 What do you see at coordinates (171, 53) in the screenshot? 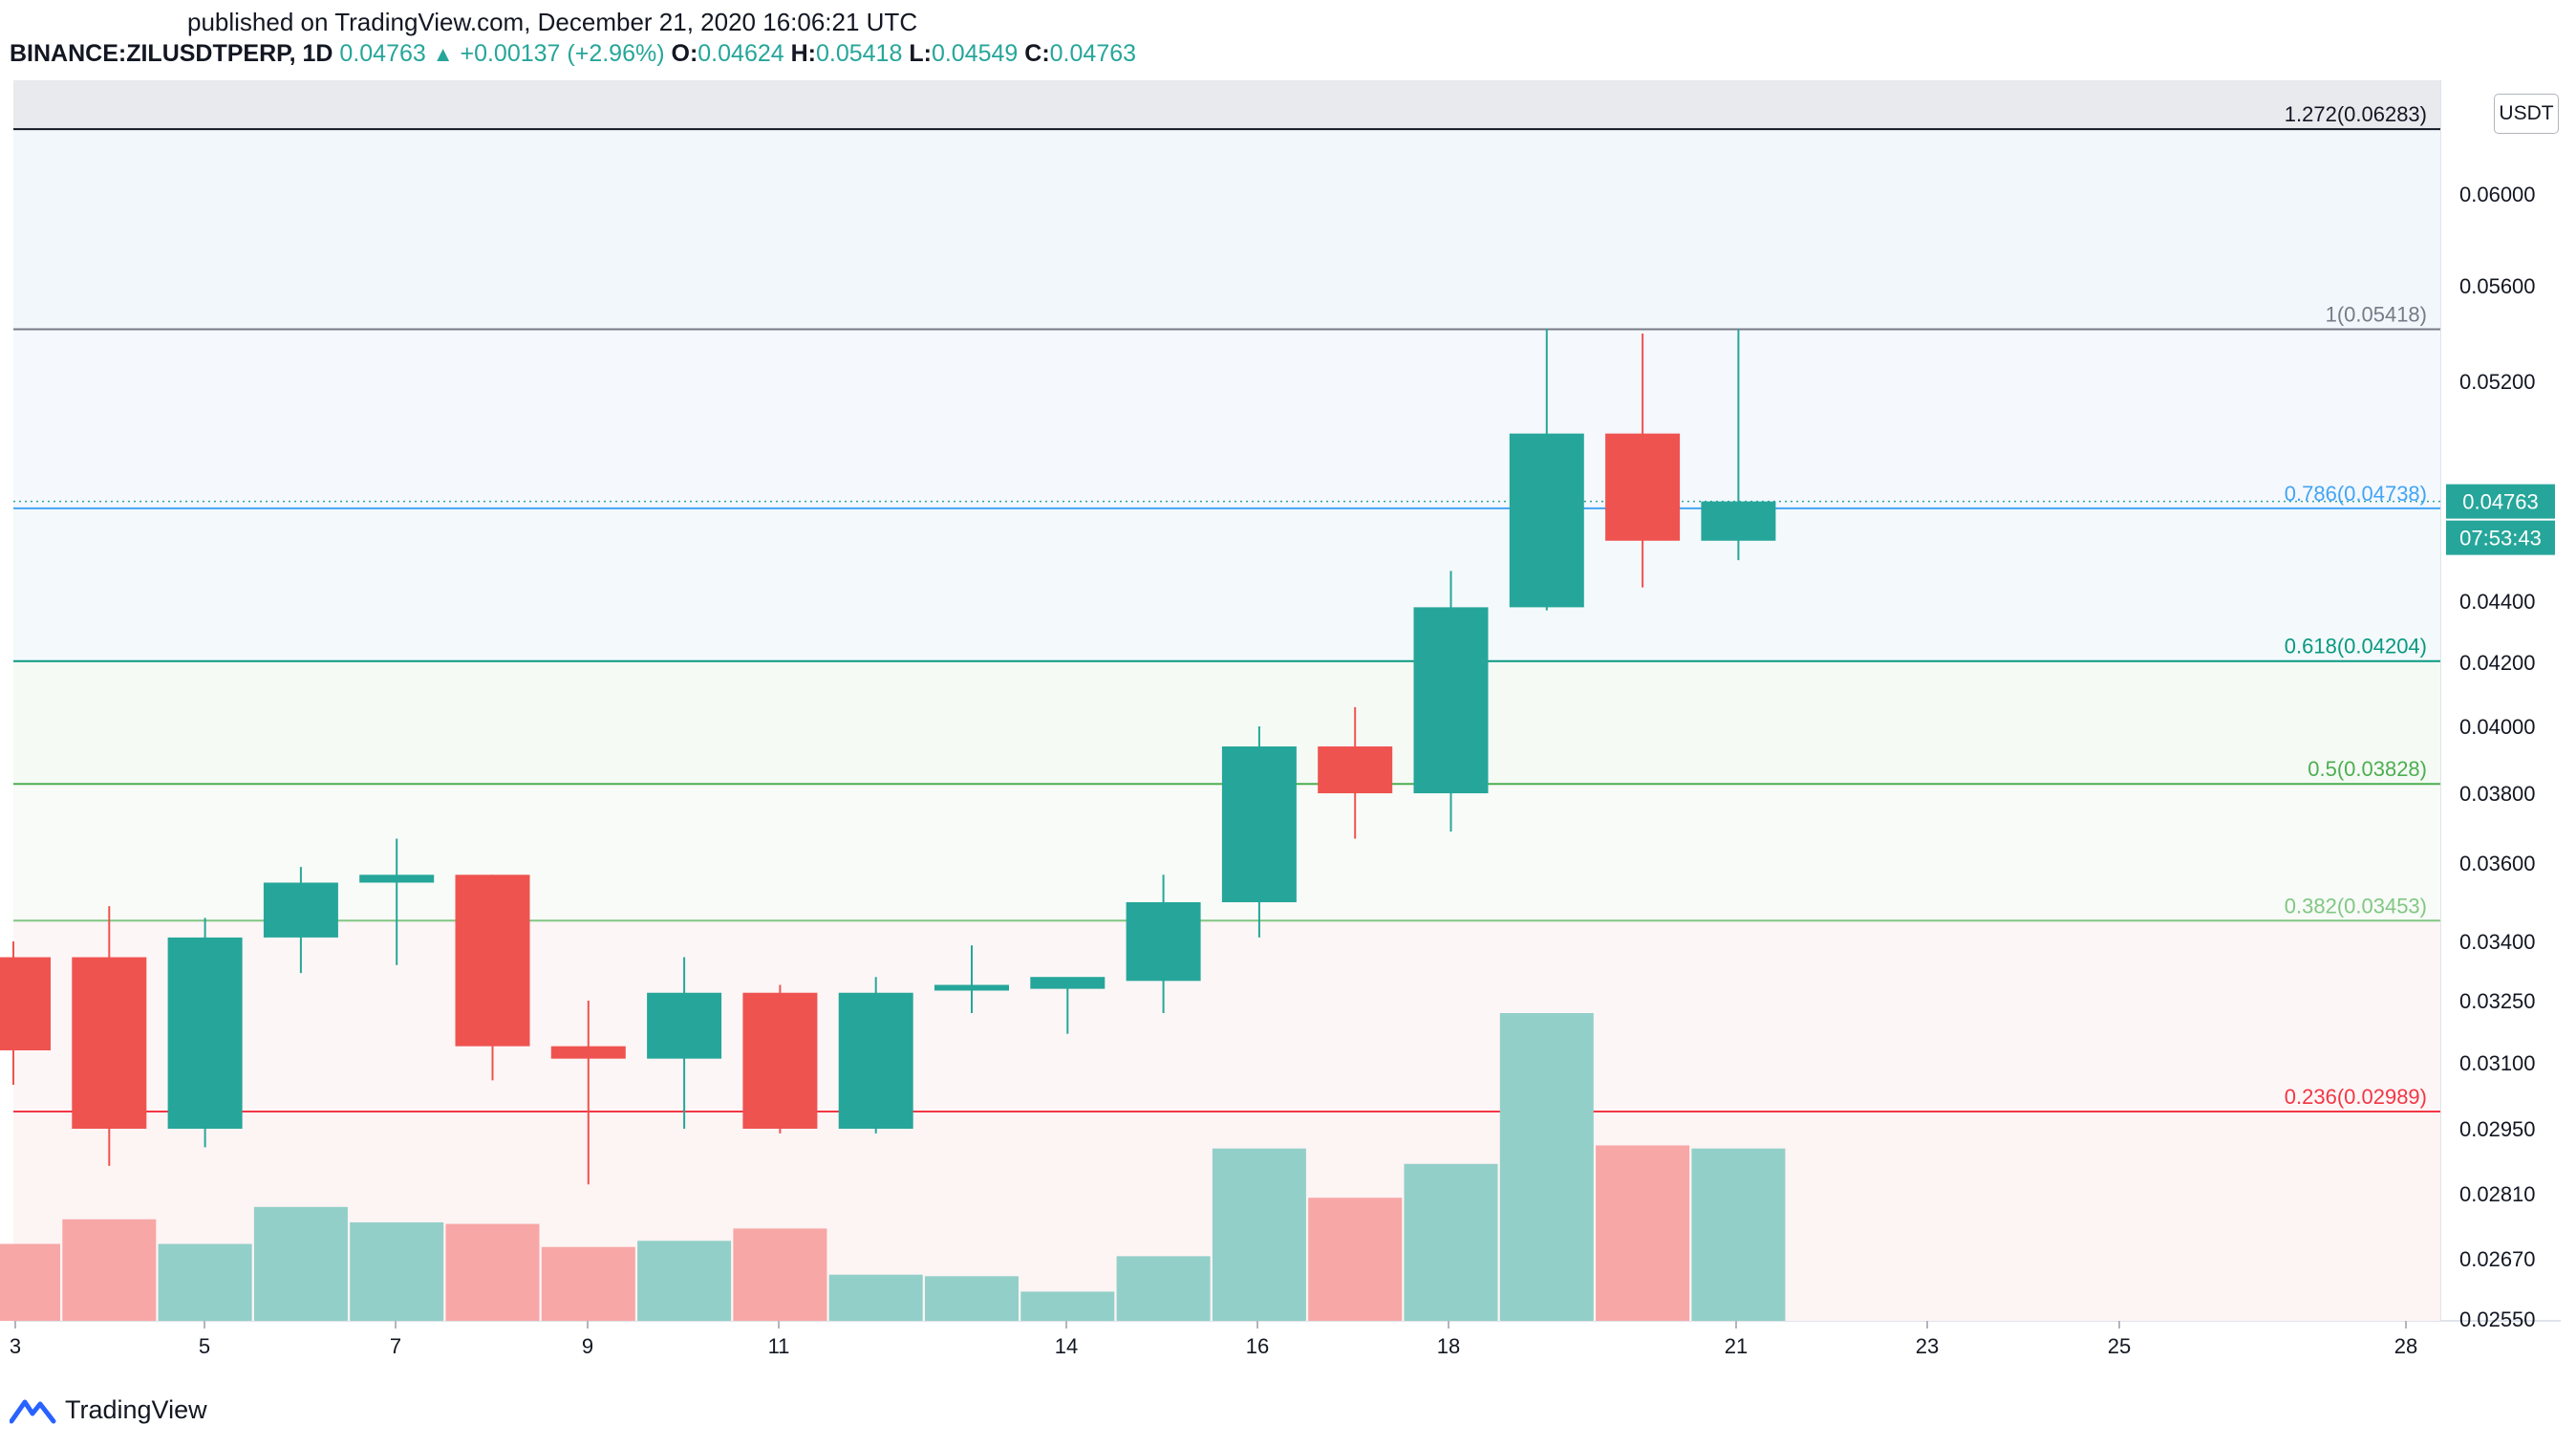
I see `symbol-name: BINANCE:ZILUSDTPERP, 1D` at bounding box center [171, 53].